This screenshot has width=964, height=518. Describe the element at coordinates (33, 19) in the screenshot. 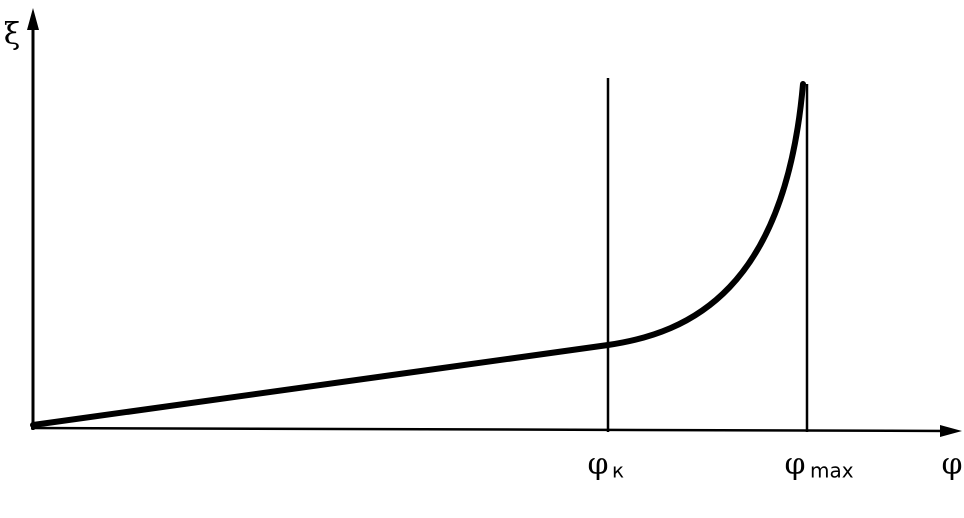

I see `y-arrow` at that location.